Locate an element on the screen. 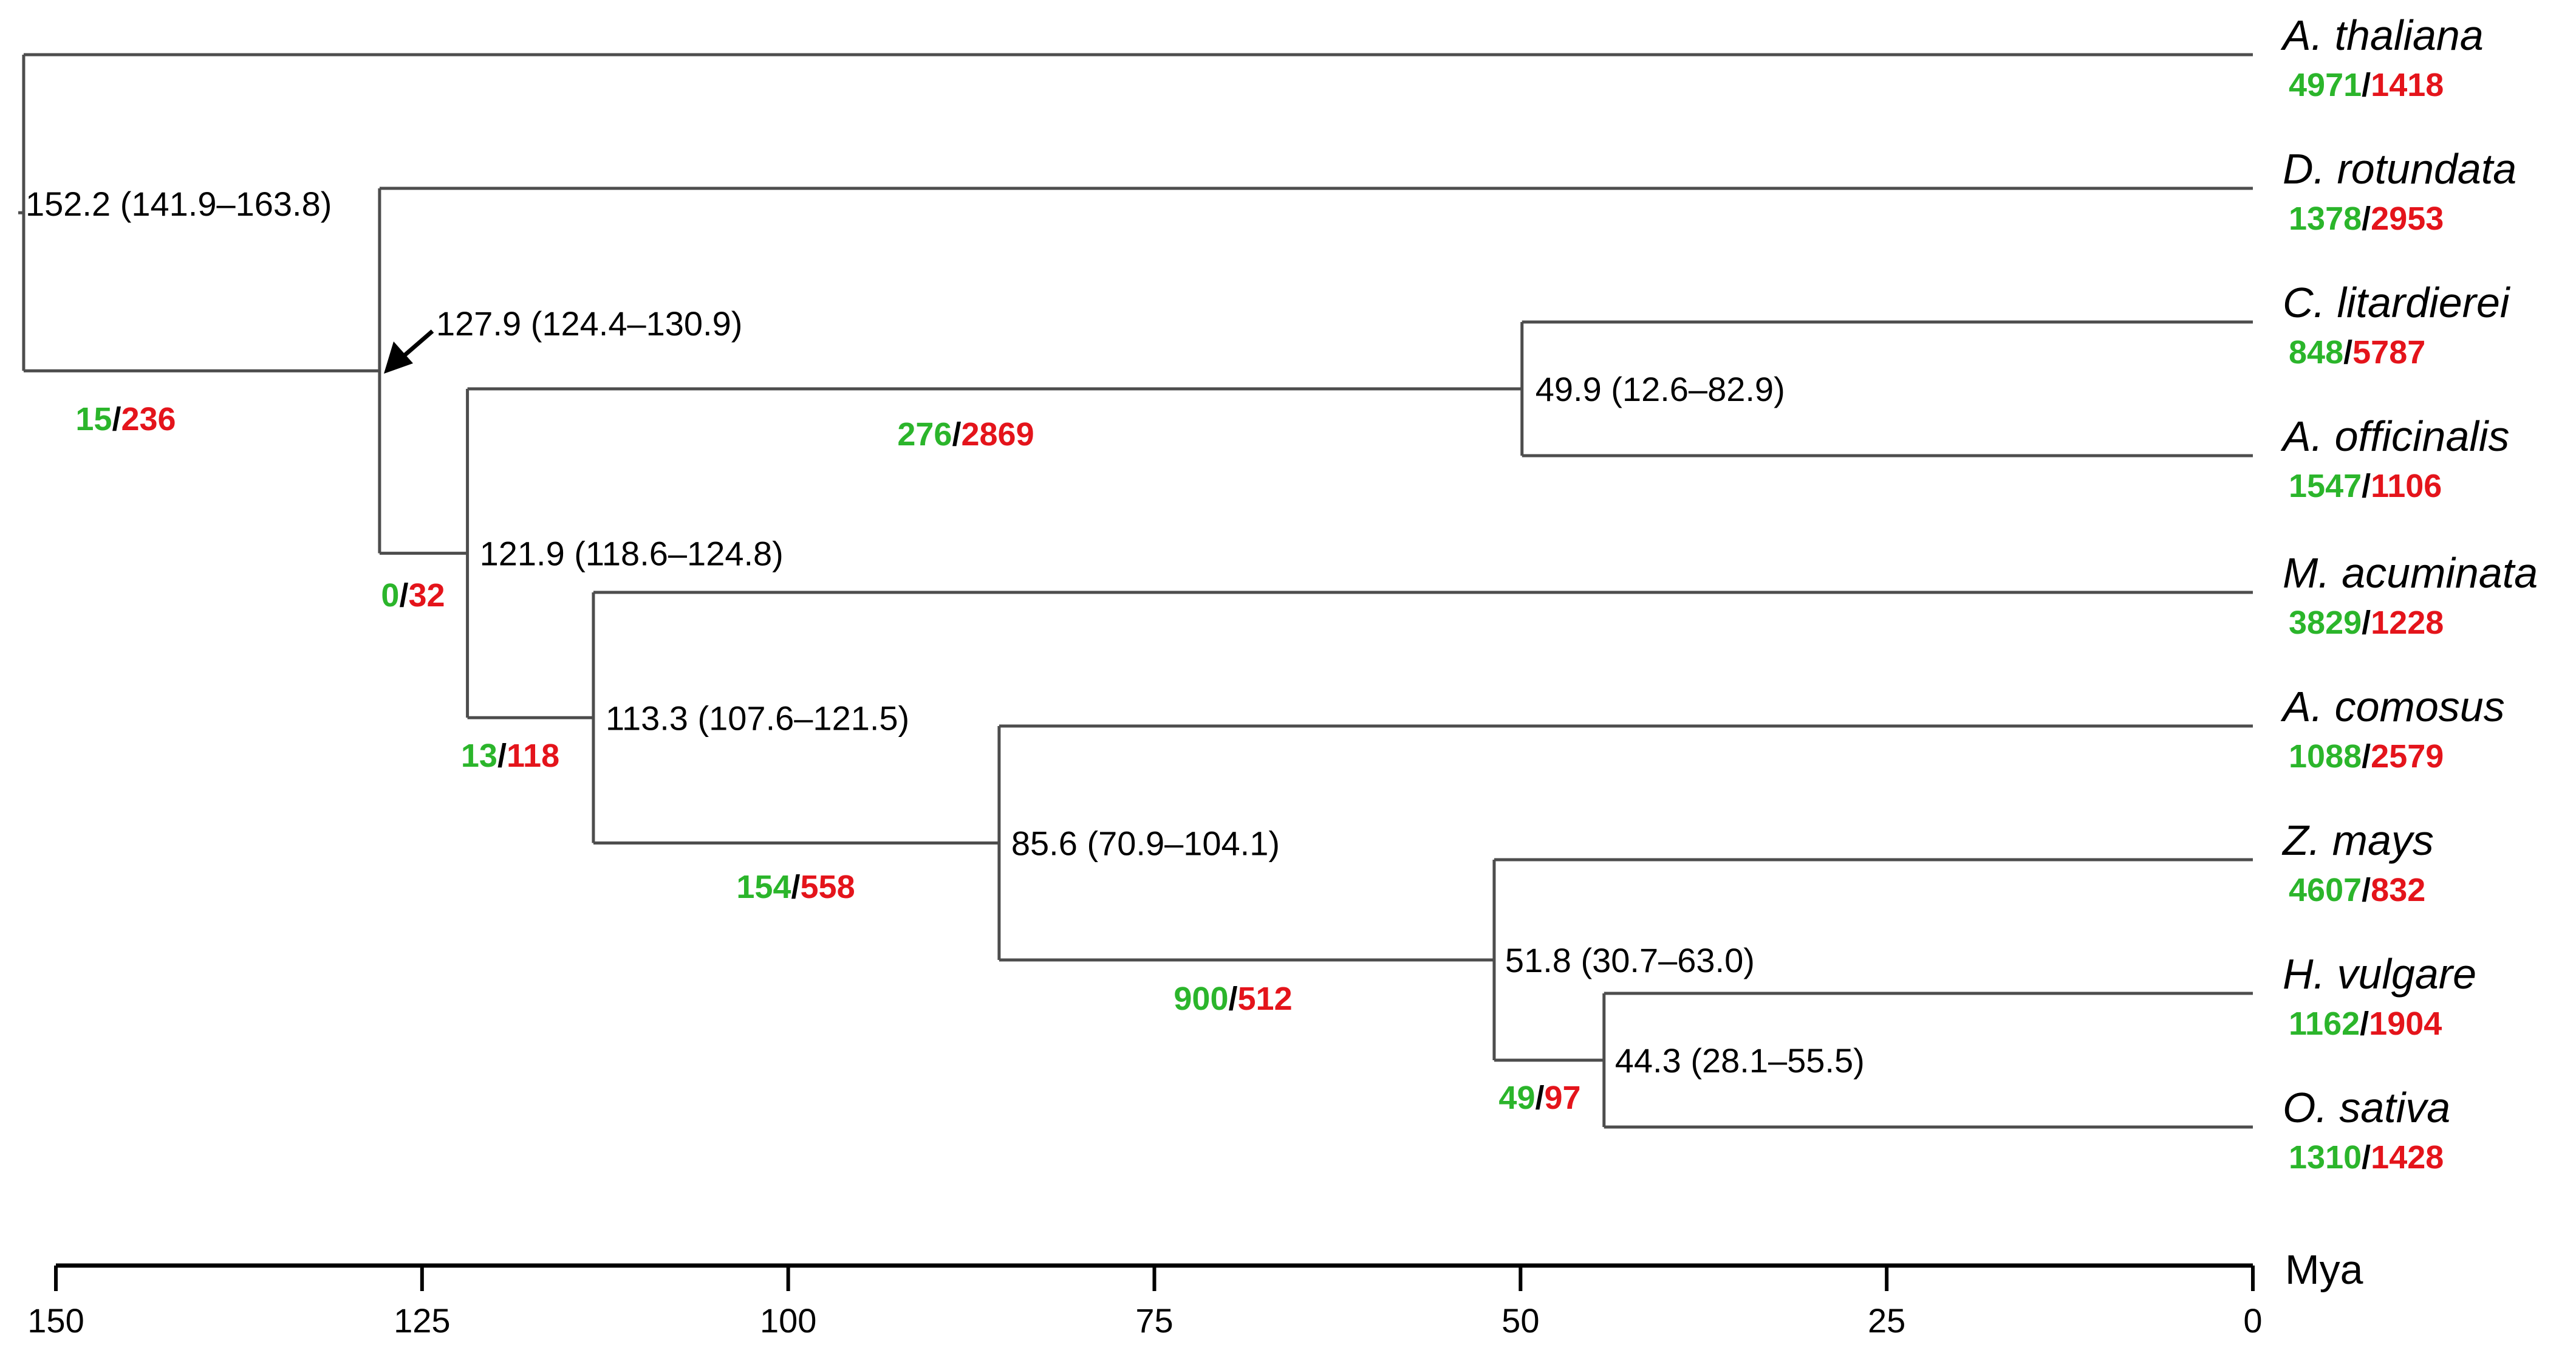 Image resolution: width=2576 pixels, height=1350 pixels. axis-tick-label: 150 is located at coordinates (55, 1321).